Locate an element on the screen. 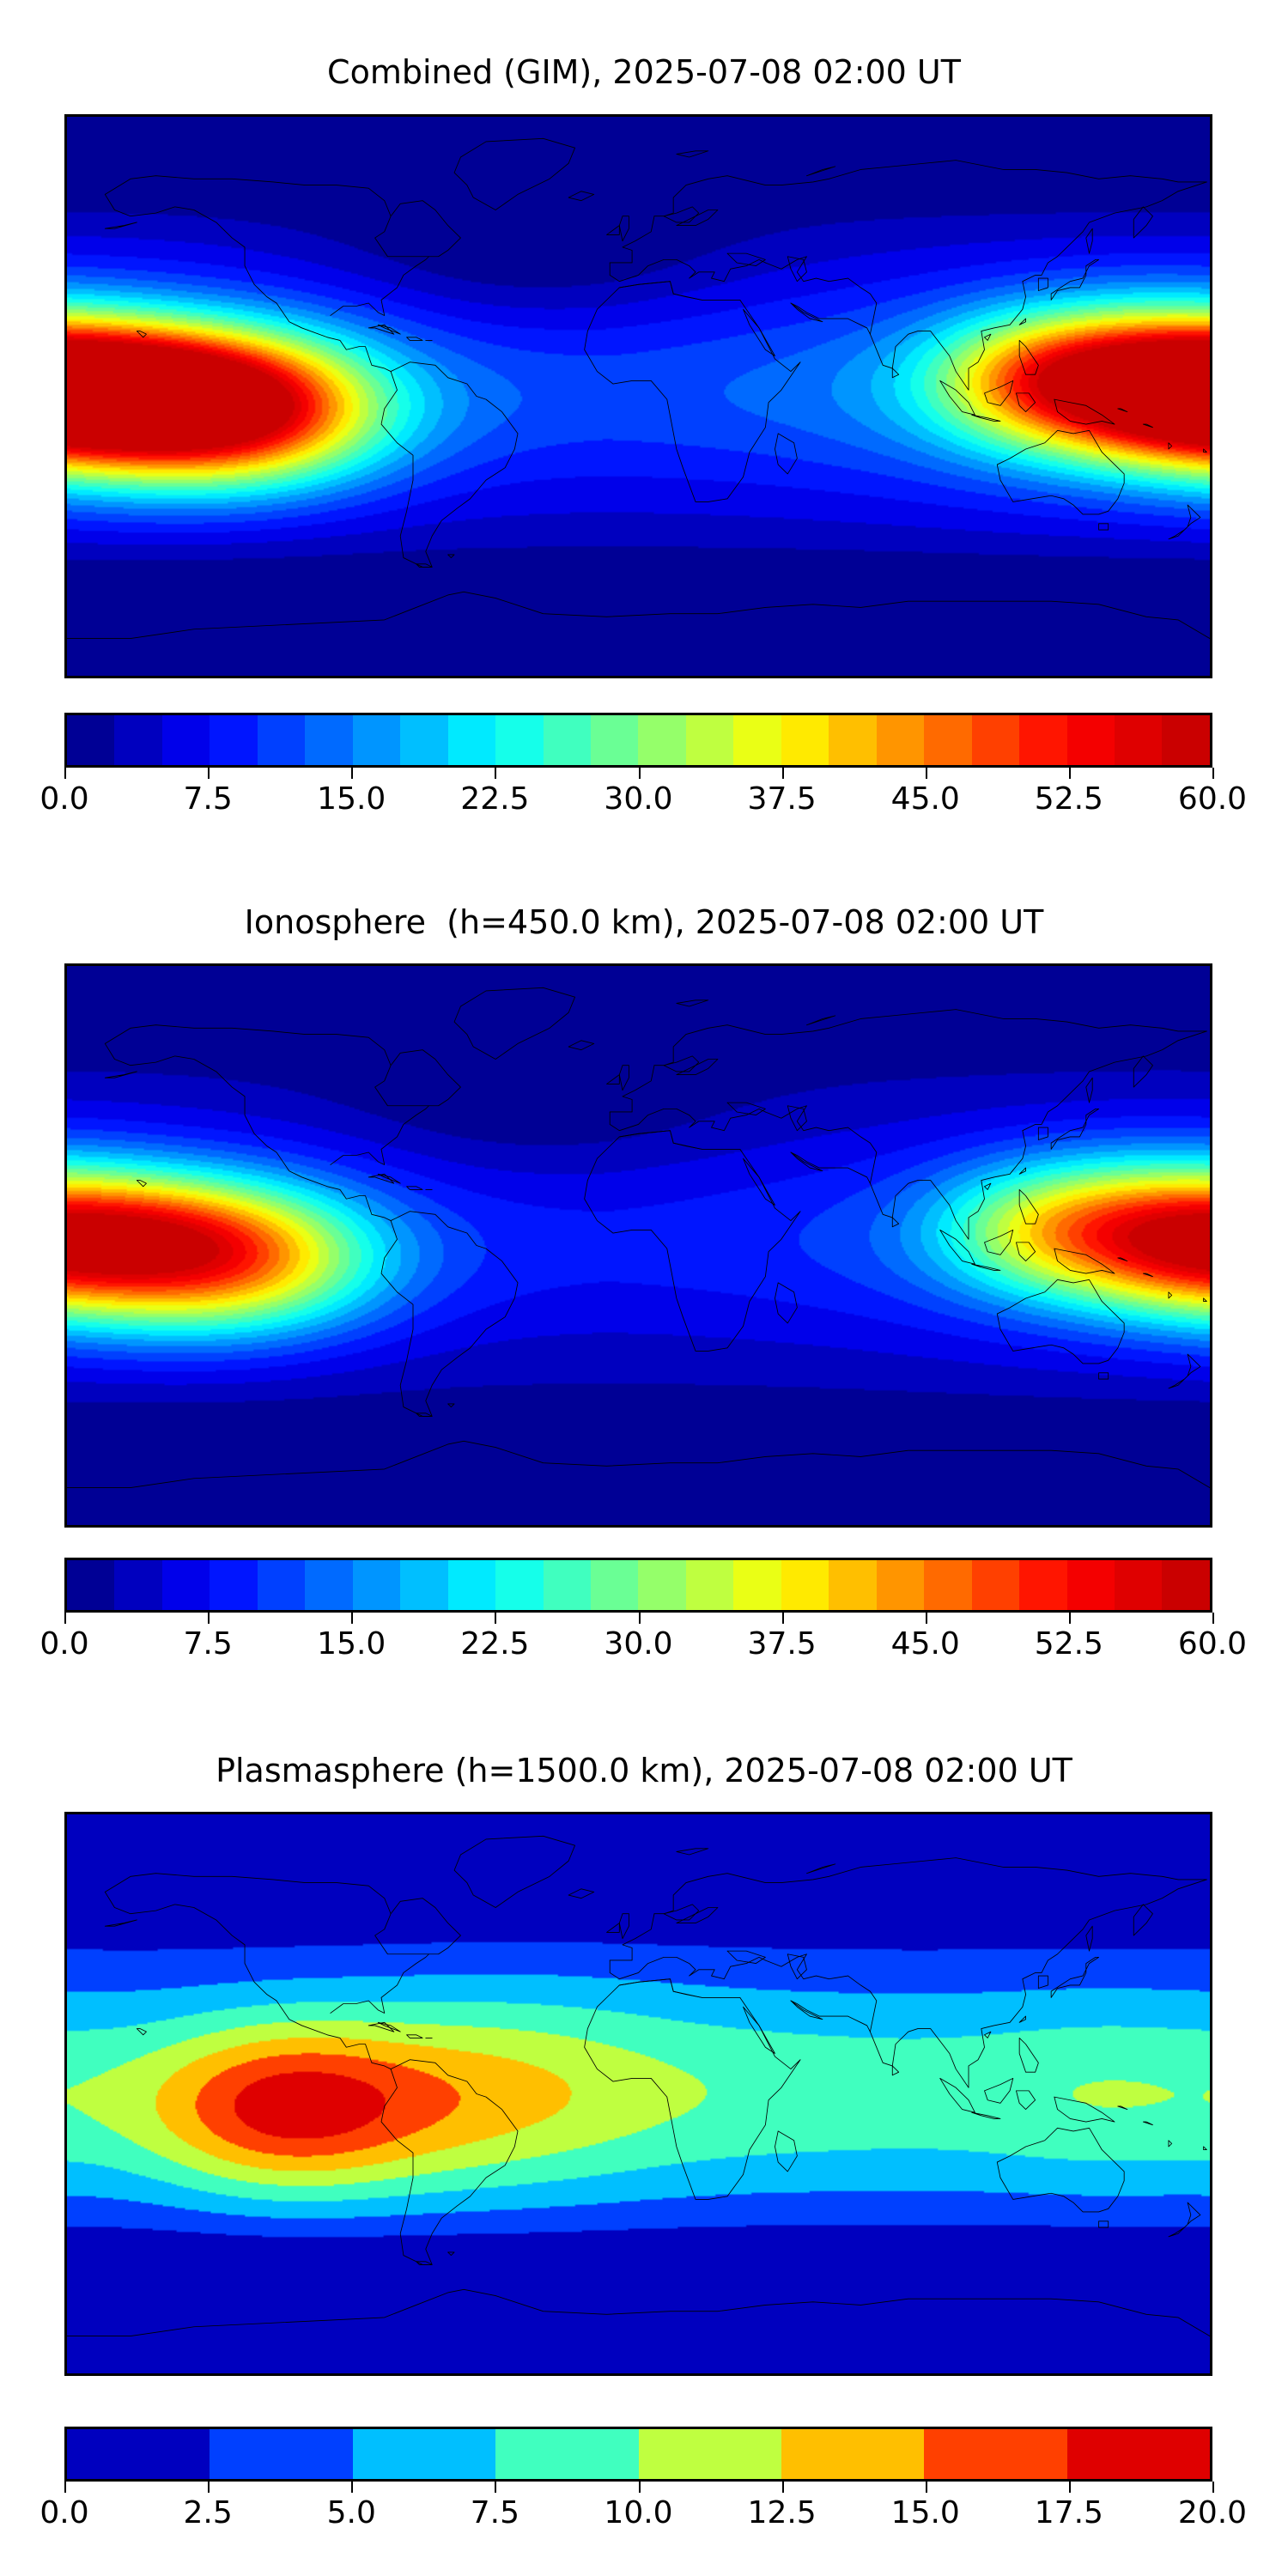  colorbar-ticklabel: 17.5 is located at coordinates (1068, 2513).